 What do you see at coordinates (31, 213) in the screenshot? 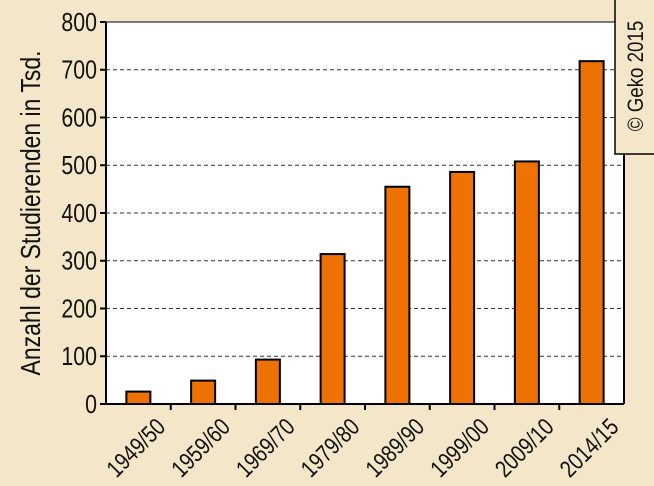
I see `y-axis-label: Anzahl der Studierenden in Tsd.` at bounding box center [31, 213].